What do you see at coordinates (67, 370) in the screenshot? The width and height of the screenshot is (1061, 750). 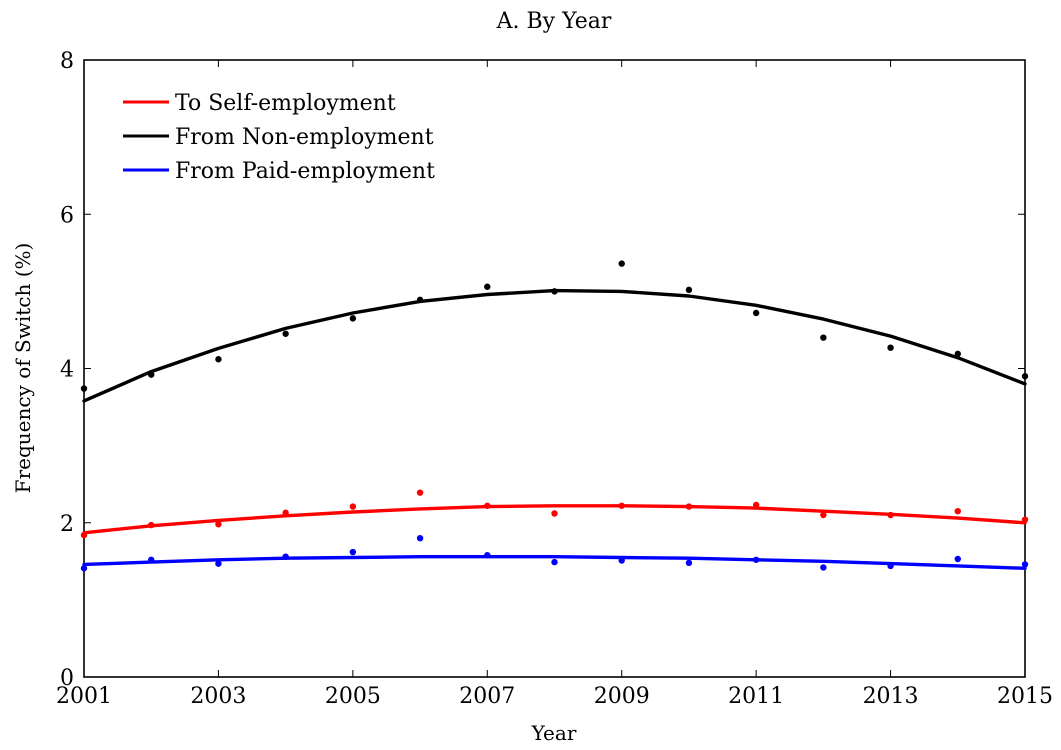 I see `y-tick-label: 4` at bounding box center [67, 370].